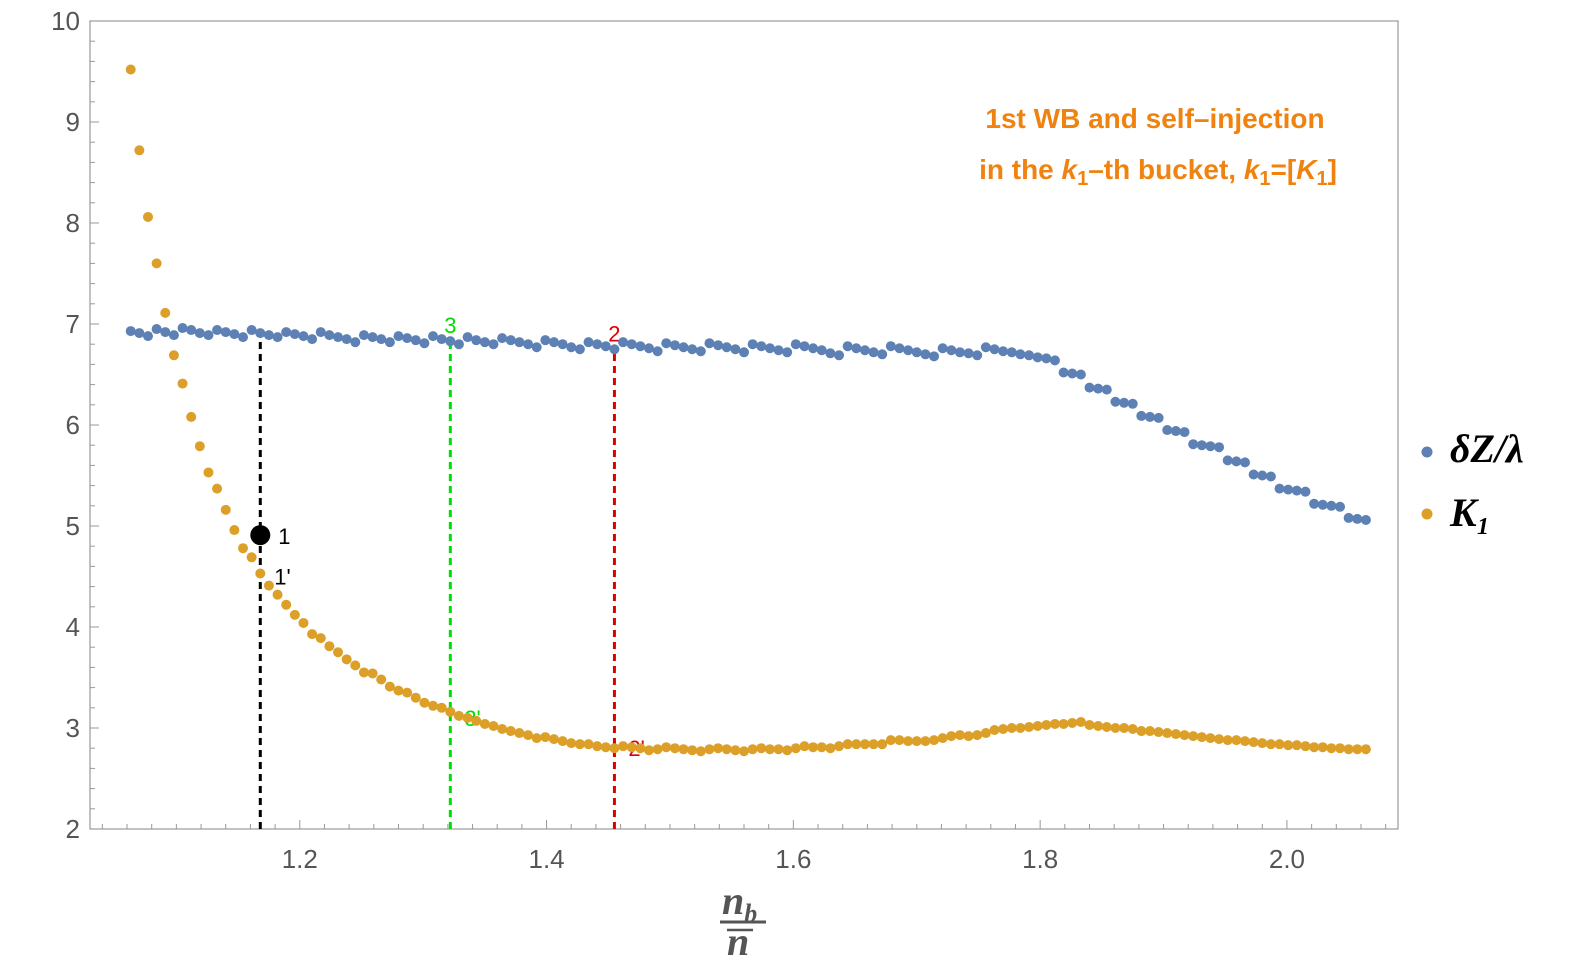 This screenshot has height=960, width=1570. Describe the element at coordinates (73, 728) in the screenshot. I see `y-tick-label: 3` at that location.